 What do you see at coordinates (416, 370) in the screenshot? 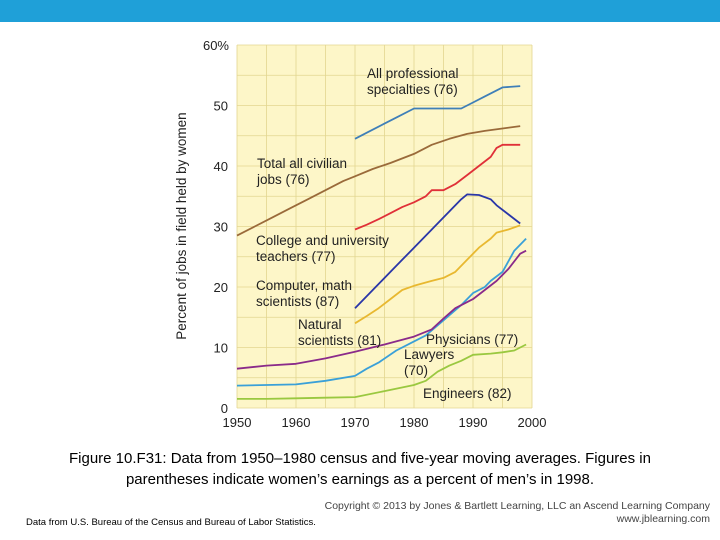
I see `annotation-line: (70)` at bounding box center [416, 370].